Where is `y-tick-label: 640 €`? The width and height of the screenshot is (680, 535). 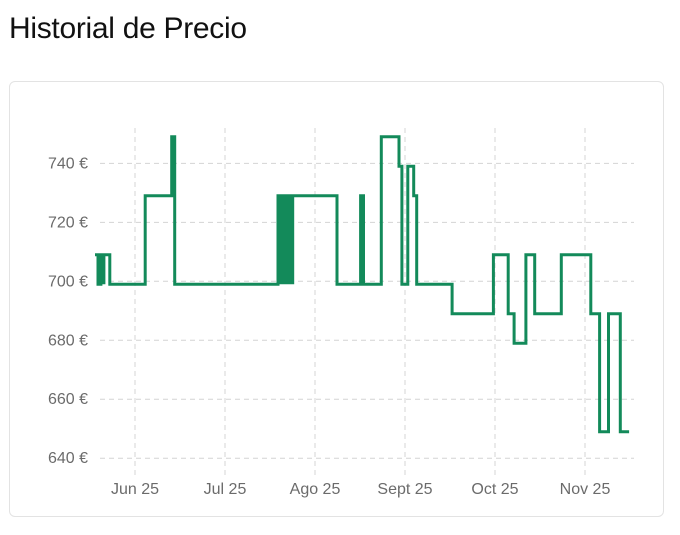
y-tick-label: 640 € is located at coordinates (68, 458).